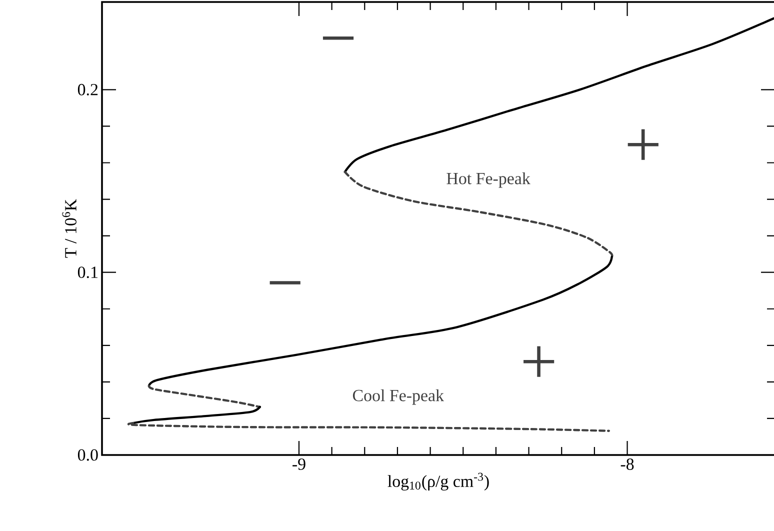  I want to click on y-axis-title: T / 10$^{6}$K, so click(69, 228).